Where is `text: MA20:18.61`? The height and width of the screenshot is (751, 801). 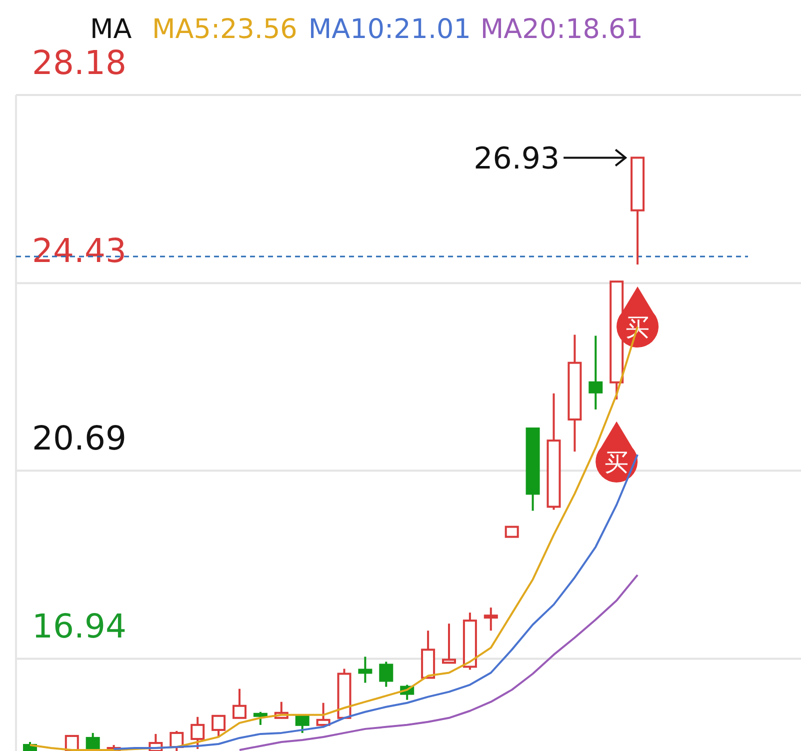 text: MA20:18.61 is located at coordinates (561, 29).